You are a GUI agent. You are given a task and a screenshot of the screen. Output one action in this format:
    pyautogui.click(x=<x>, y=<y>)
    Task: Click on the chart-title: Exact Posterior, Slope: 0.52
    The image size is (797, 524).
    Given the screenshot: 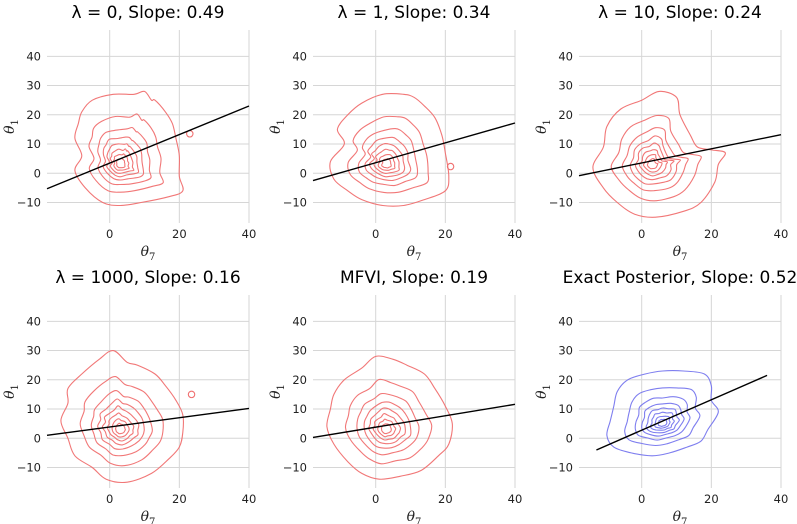 What is the action you would take?
    pyautogui.click(x=680, y=278)
    